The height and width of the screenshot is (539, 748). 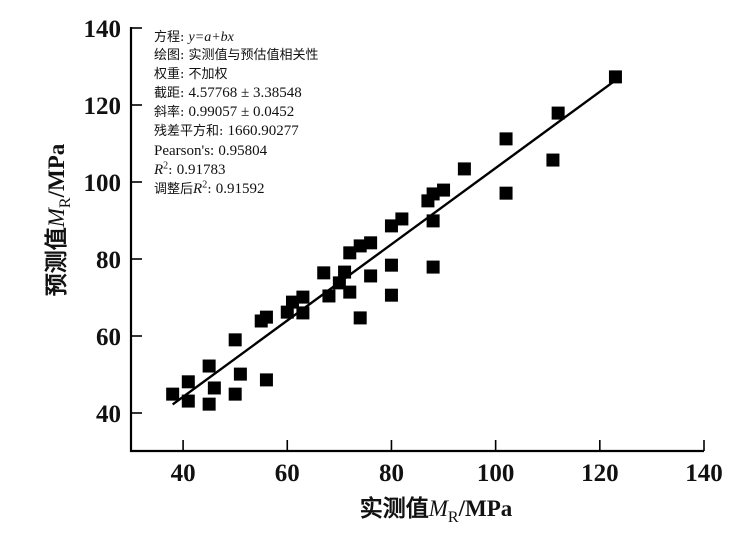 What do you see at coordinates (108, 337) in the screenshot?
I see `y-tick-label: 60` at bounding box center [108, 337].